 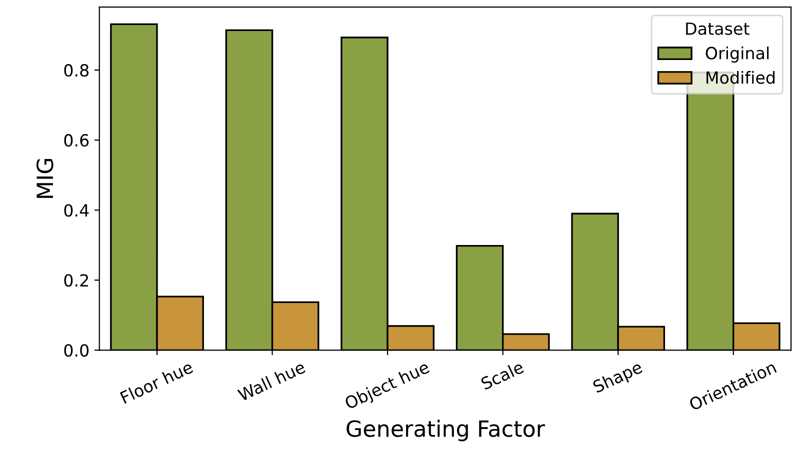 I want to click on y-tick-label: 0.6, so click(x=76, y=140).